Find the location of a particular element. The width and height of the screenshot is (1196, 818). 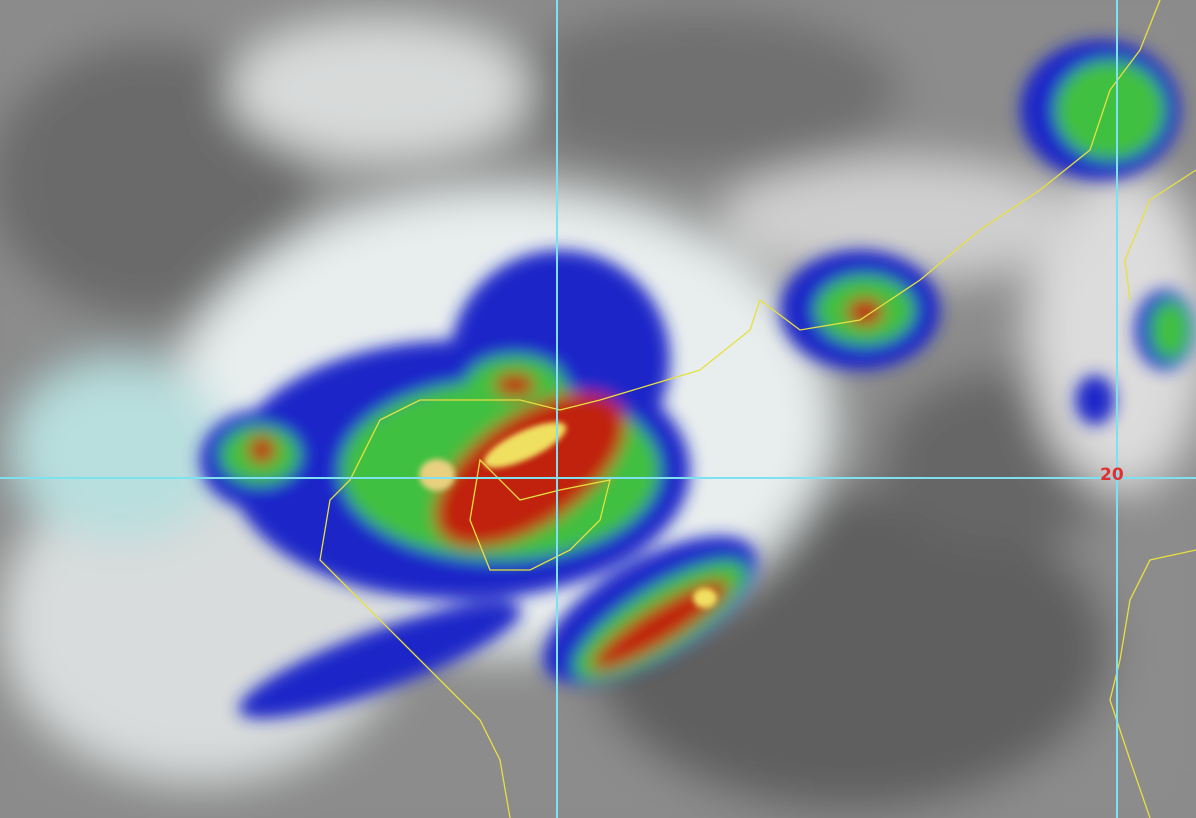

latitude-label: 20 is located at coordinates (1112, 475).